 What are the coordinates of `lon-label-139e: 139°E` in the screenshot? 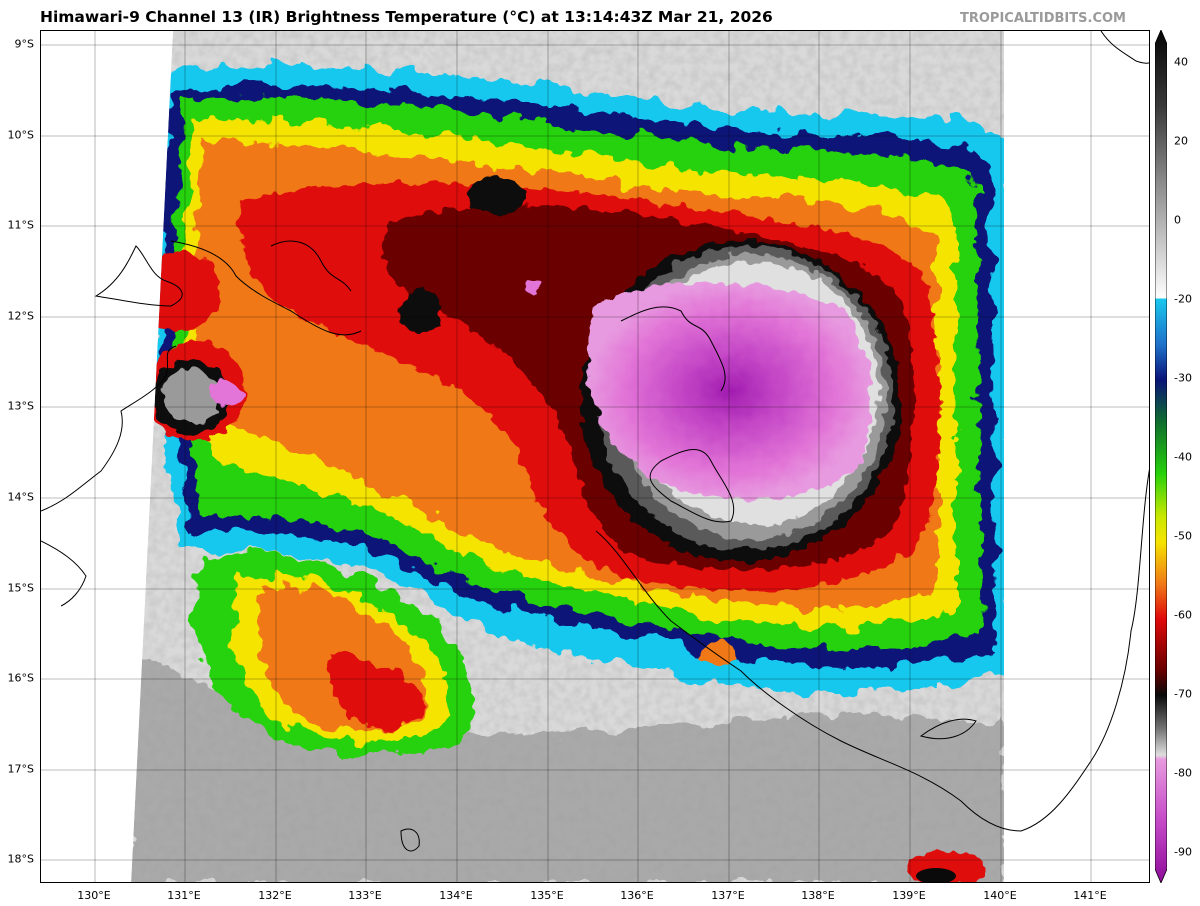 It's located at (909, 895).